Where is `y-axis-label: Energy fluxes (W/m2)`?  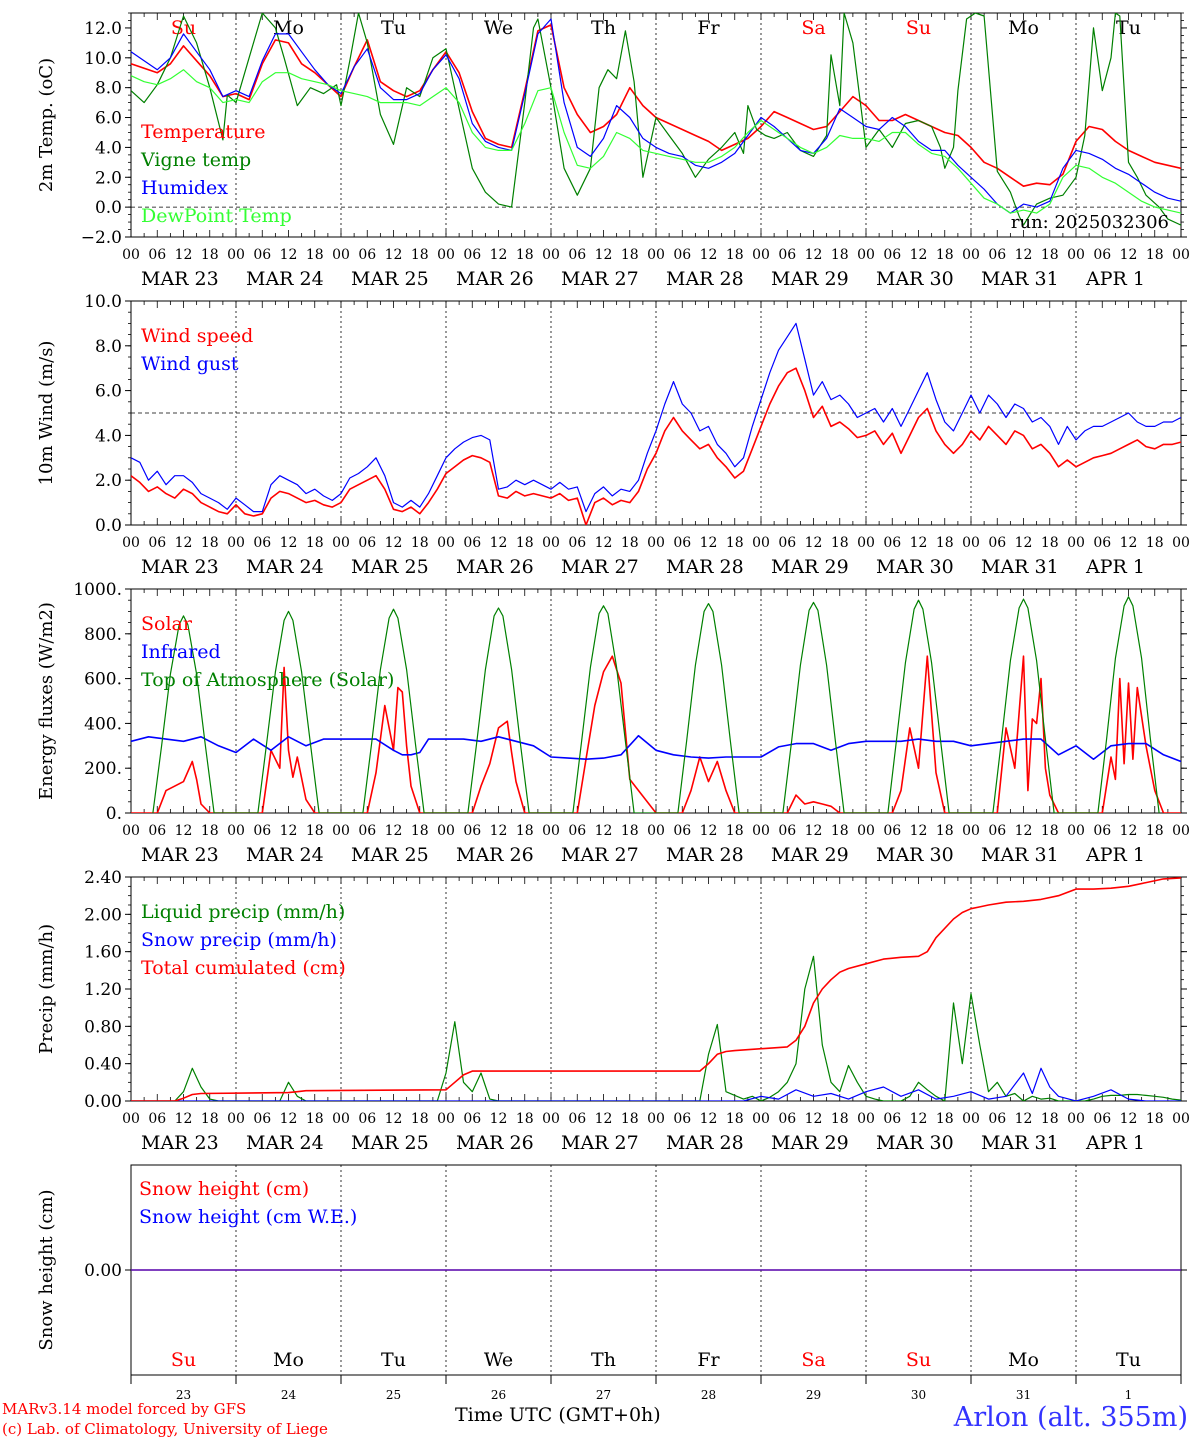
y-axis-label: Energy fluxes (W/m2) is located at coordinates (46, 701).